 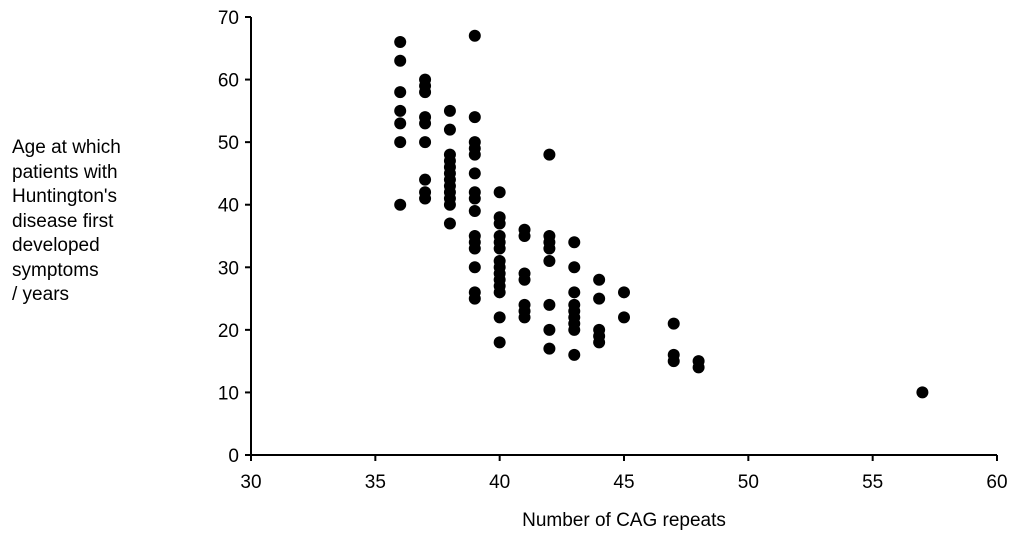 What do you see at coordinates (63, 221) in the screenshot?
I see `y-axis-label-line: disease first` at bounding box center [63, 221].